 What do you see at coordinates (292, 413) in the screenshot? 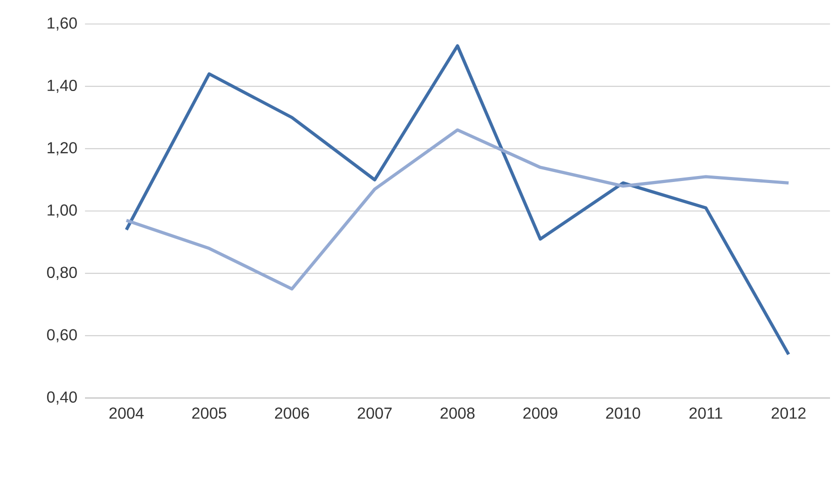
I see `x-tick-label: 2006` at bounding box center [292, 413].